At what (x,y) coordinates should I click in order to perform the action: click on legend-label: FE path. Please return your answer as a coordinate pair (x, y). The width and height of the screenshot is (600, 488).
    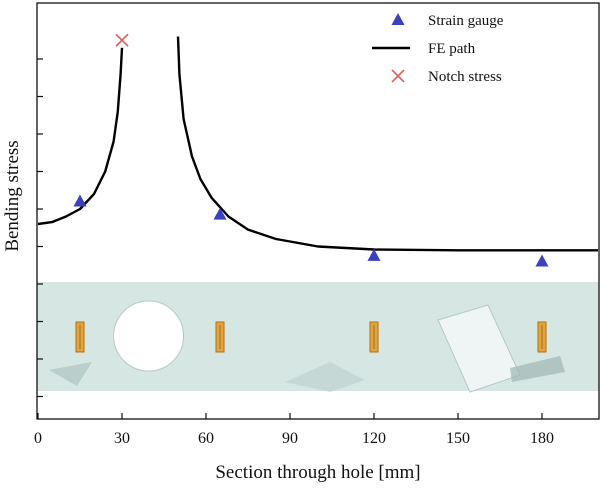
    Looking at the image, I should click on (452, 49).